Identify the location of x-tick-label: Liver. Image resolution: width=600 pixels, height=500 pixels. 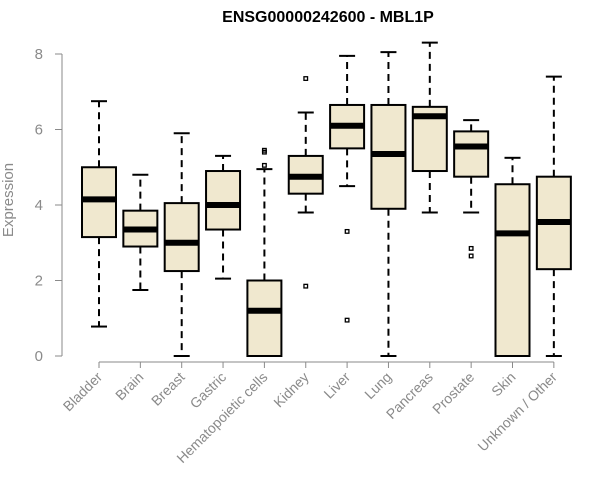
(336, 385).